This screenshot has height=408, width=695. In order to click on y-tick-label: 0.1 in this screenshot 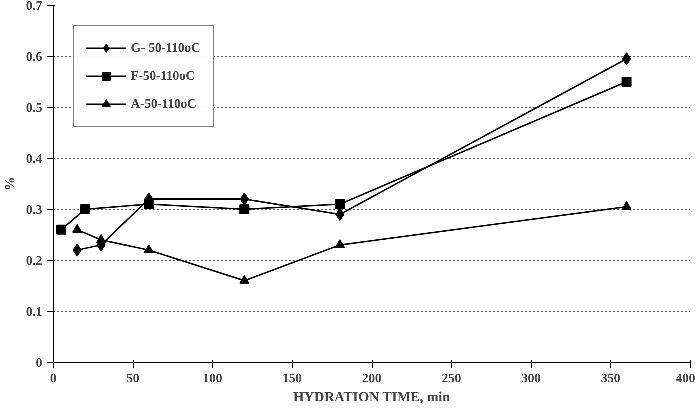, I will do `click(34, 311)`.